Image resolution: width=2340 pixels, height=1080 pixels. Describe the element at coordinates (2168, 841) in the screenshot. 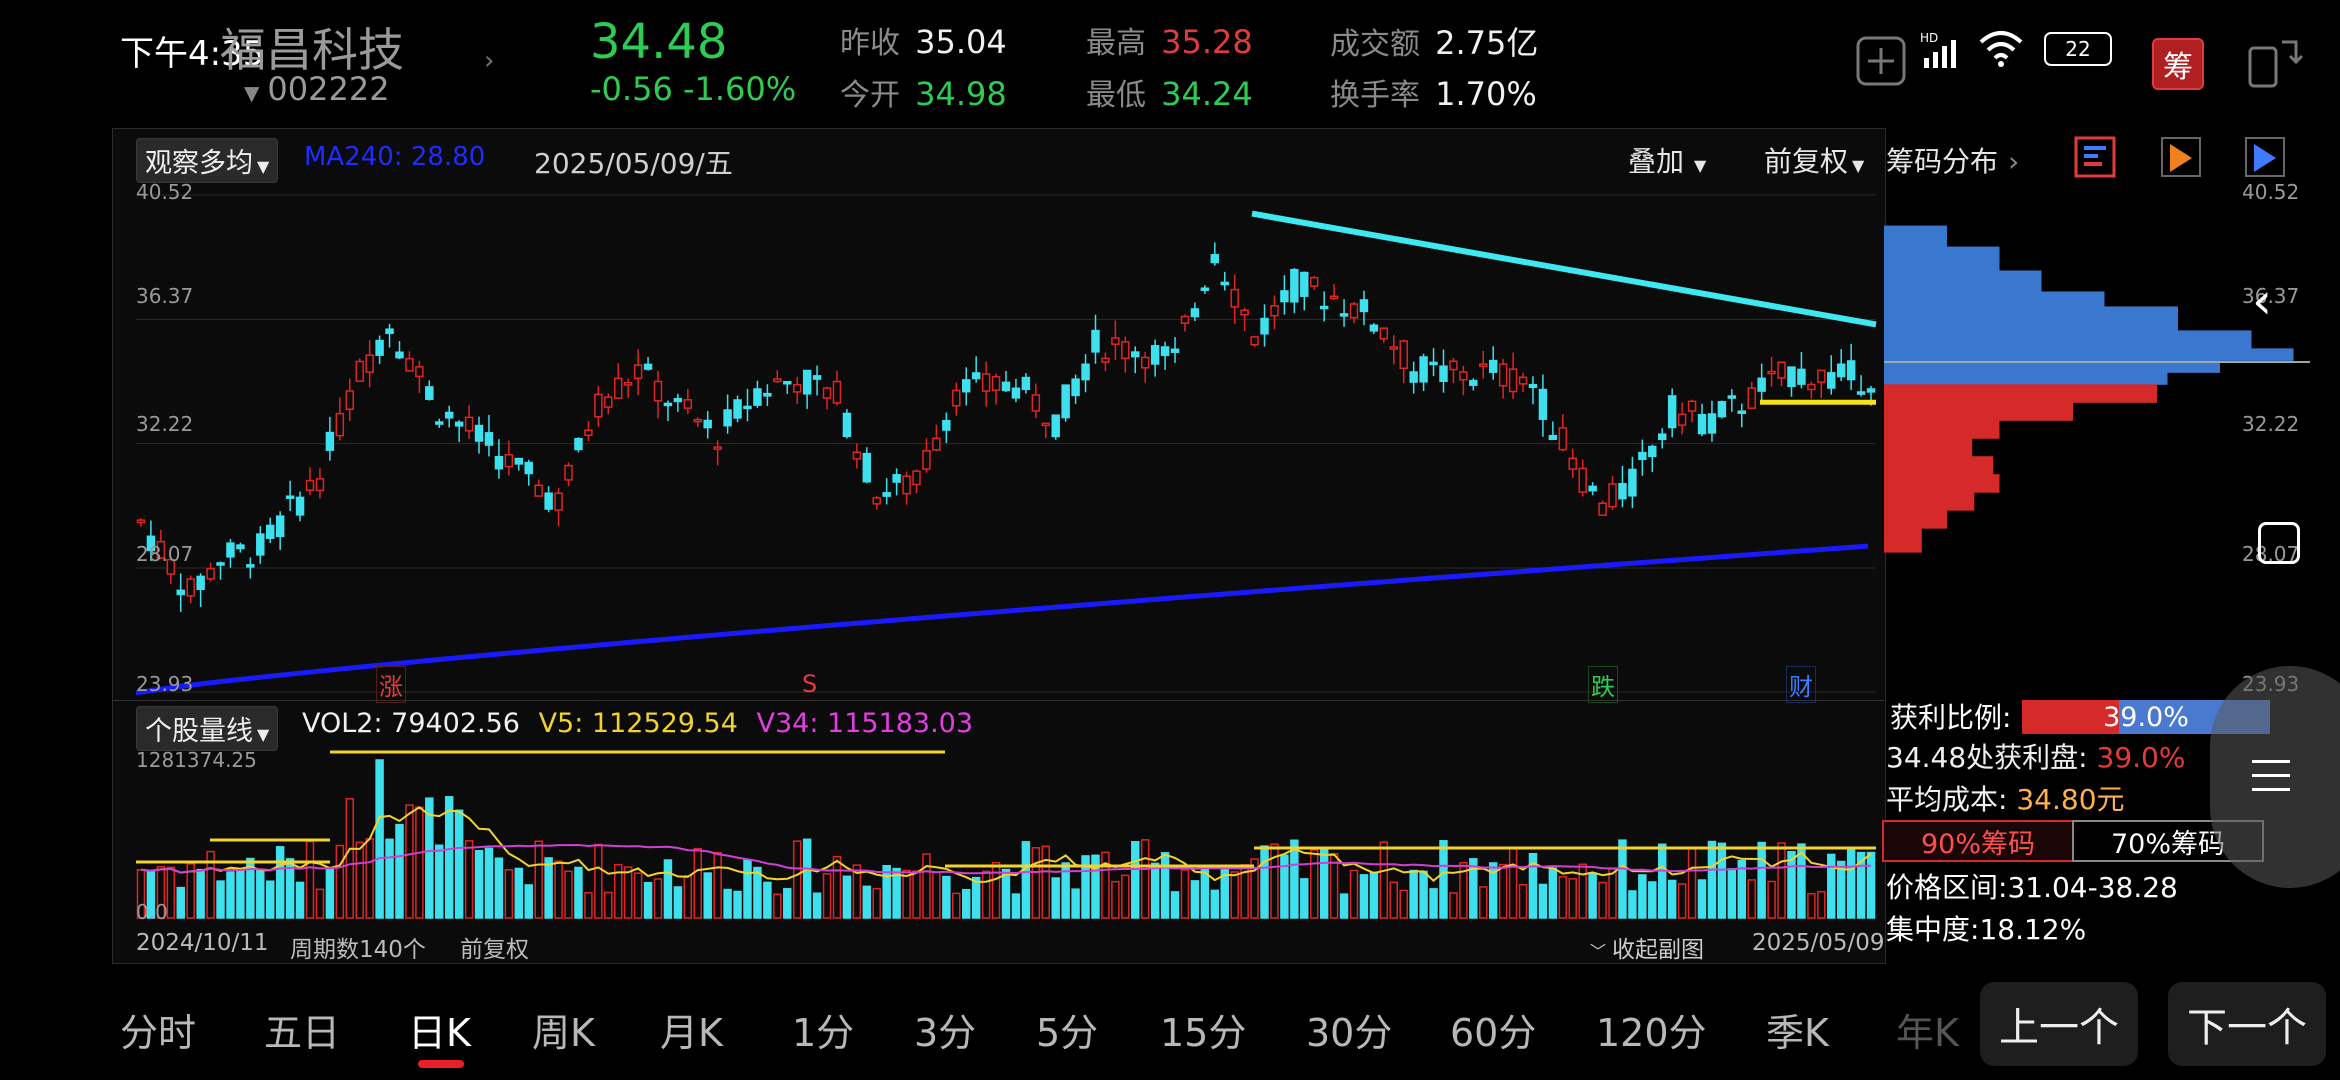

I see `chip-70-tab: 70%筹码` at that location.